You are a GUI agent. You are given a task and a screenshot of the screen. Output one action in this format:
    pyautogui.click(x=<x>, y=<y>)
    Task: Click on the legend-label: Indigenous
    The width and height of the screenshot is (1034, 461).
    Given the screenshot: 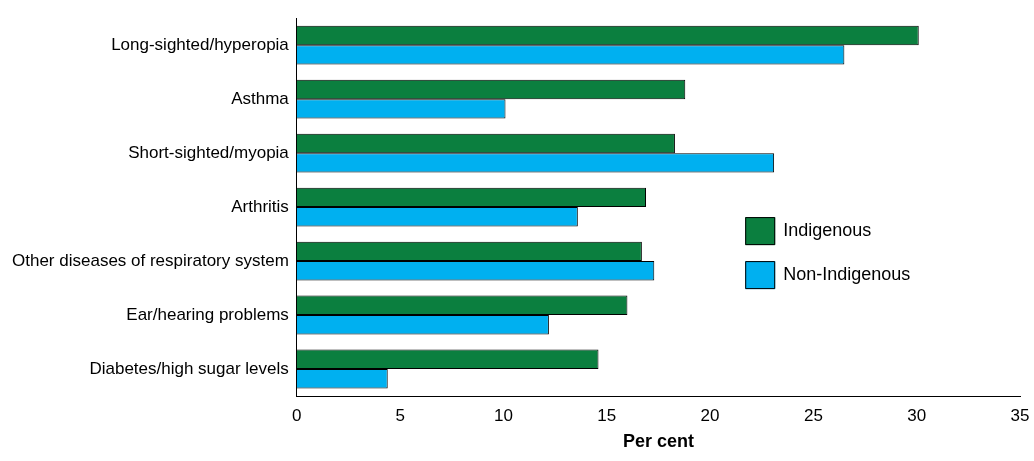 What is the action you would take?
    pyautogui.click(x=827, y=230)
    